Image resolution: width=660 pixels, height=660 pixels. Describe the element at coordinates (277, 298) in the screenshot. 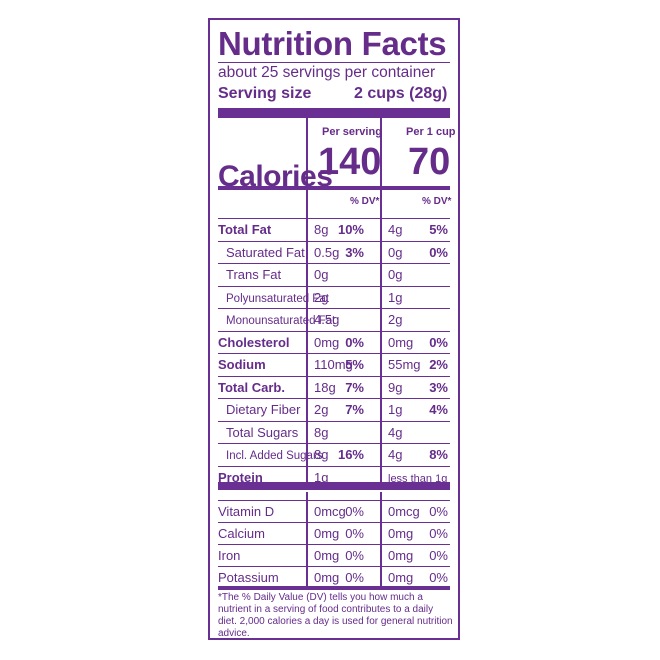

I see `nutrient-name: Polyunsaturated Fat` at that location.